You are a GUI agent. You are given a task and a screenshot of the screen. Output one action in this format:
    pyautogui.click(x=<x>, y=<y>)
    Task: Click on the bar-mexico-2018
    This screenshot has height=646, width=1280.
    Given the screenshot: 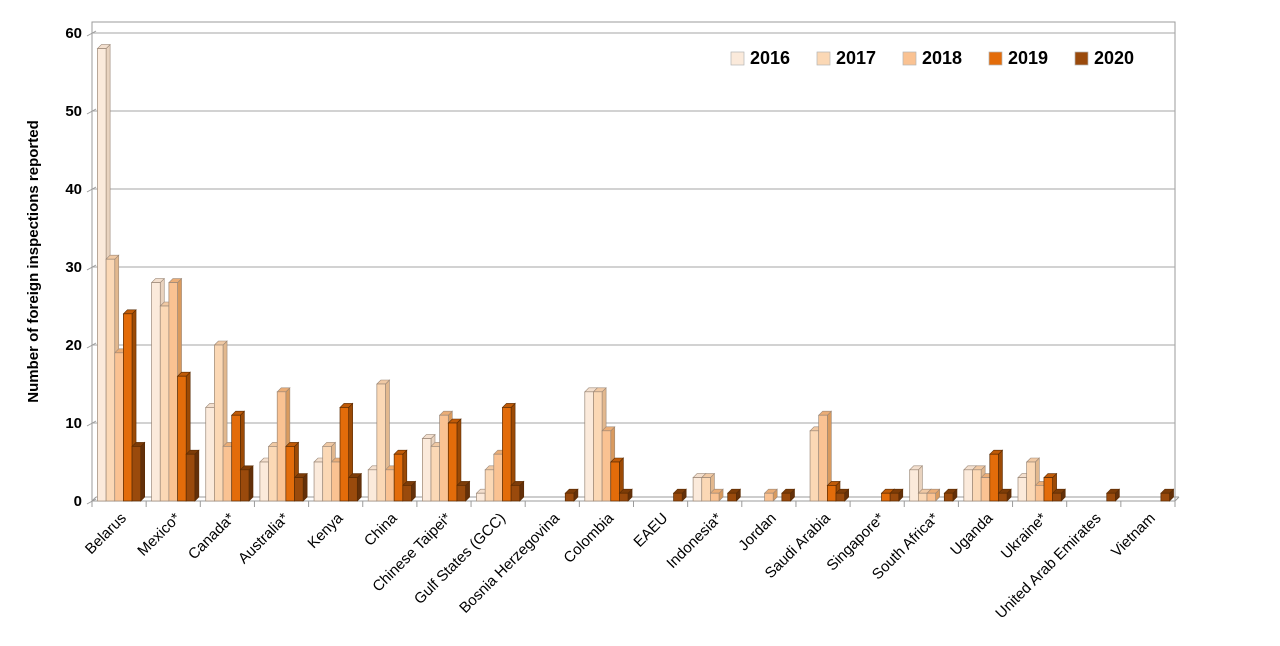 What is the action you would take?
    pyautogui.click(x=173, y=392)
    